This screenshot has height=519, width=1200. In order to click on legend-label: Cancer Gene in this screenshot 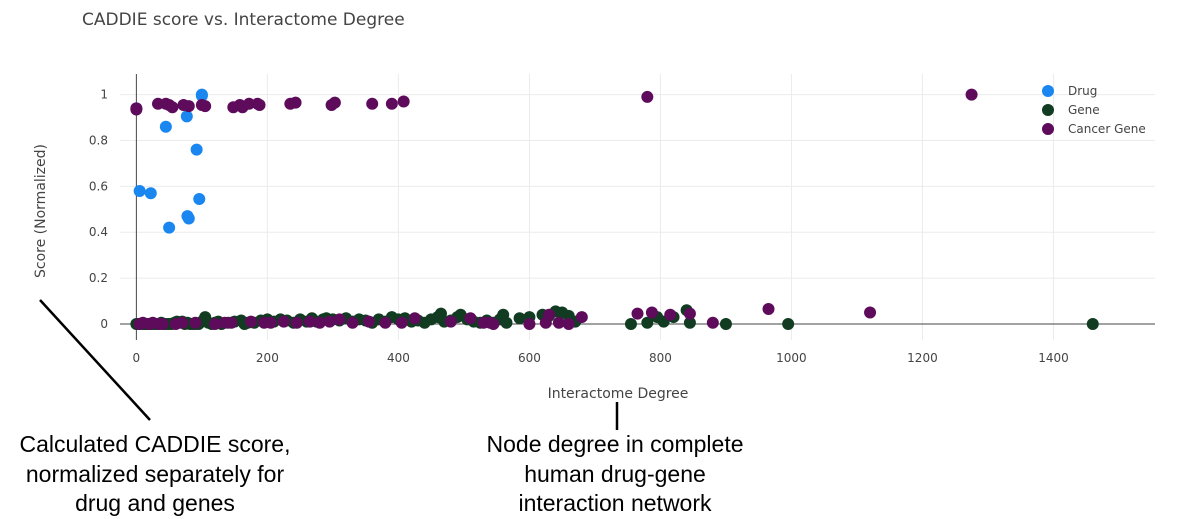, I will do `click(1107, 129)`.